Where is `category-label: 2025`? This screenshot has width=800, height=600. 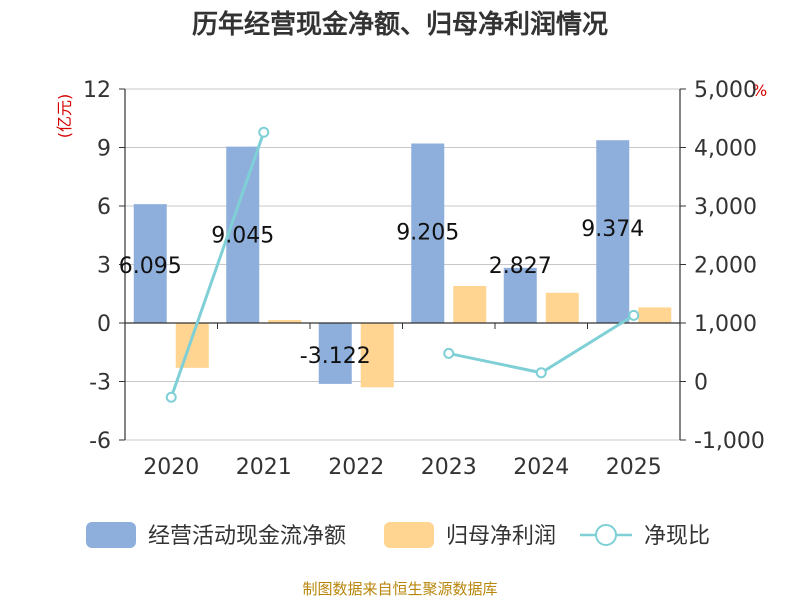
category-label: 2025 is located at coordinates (634, 467).